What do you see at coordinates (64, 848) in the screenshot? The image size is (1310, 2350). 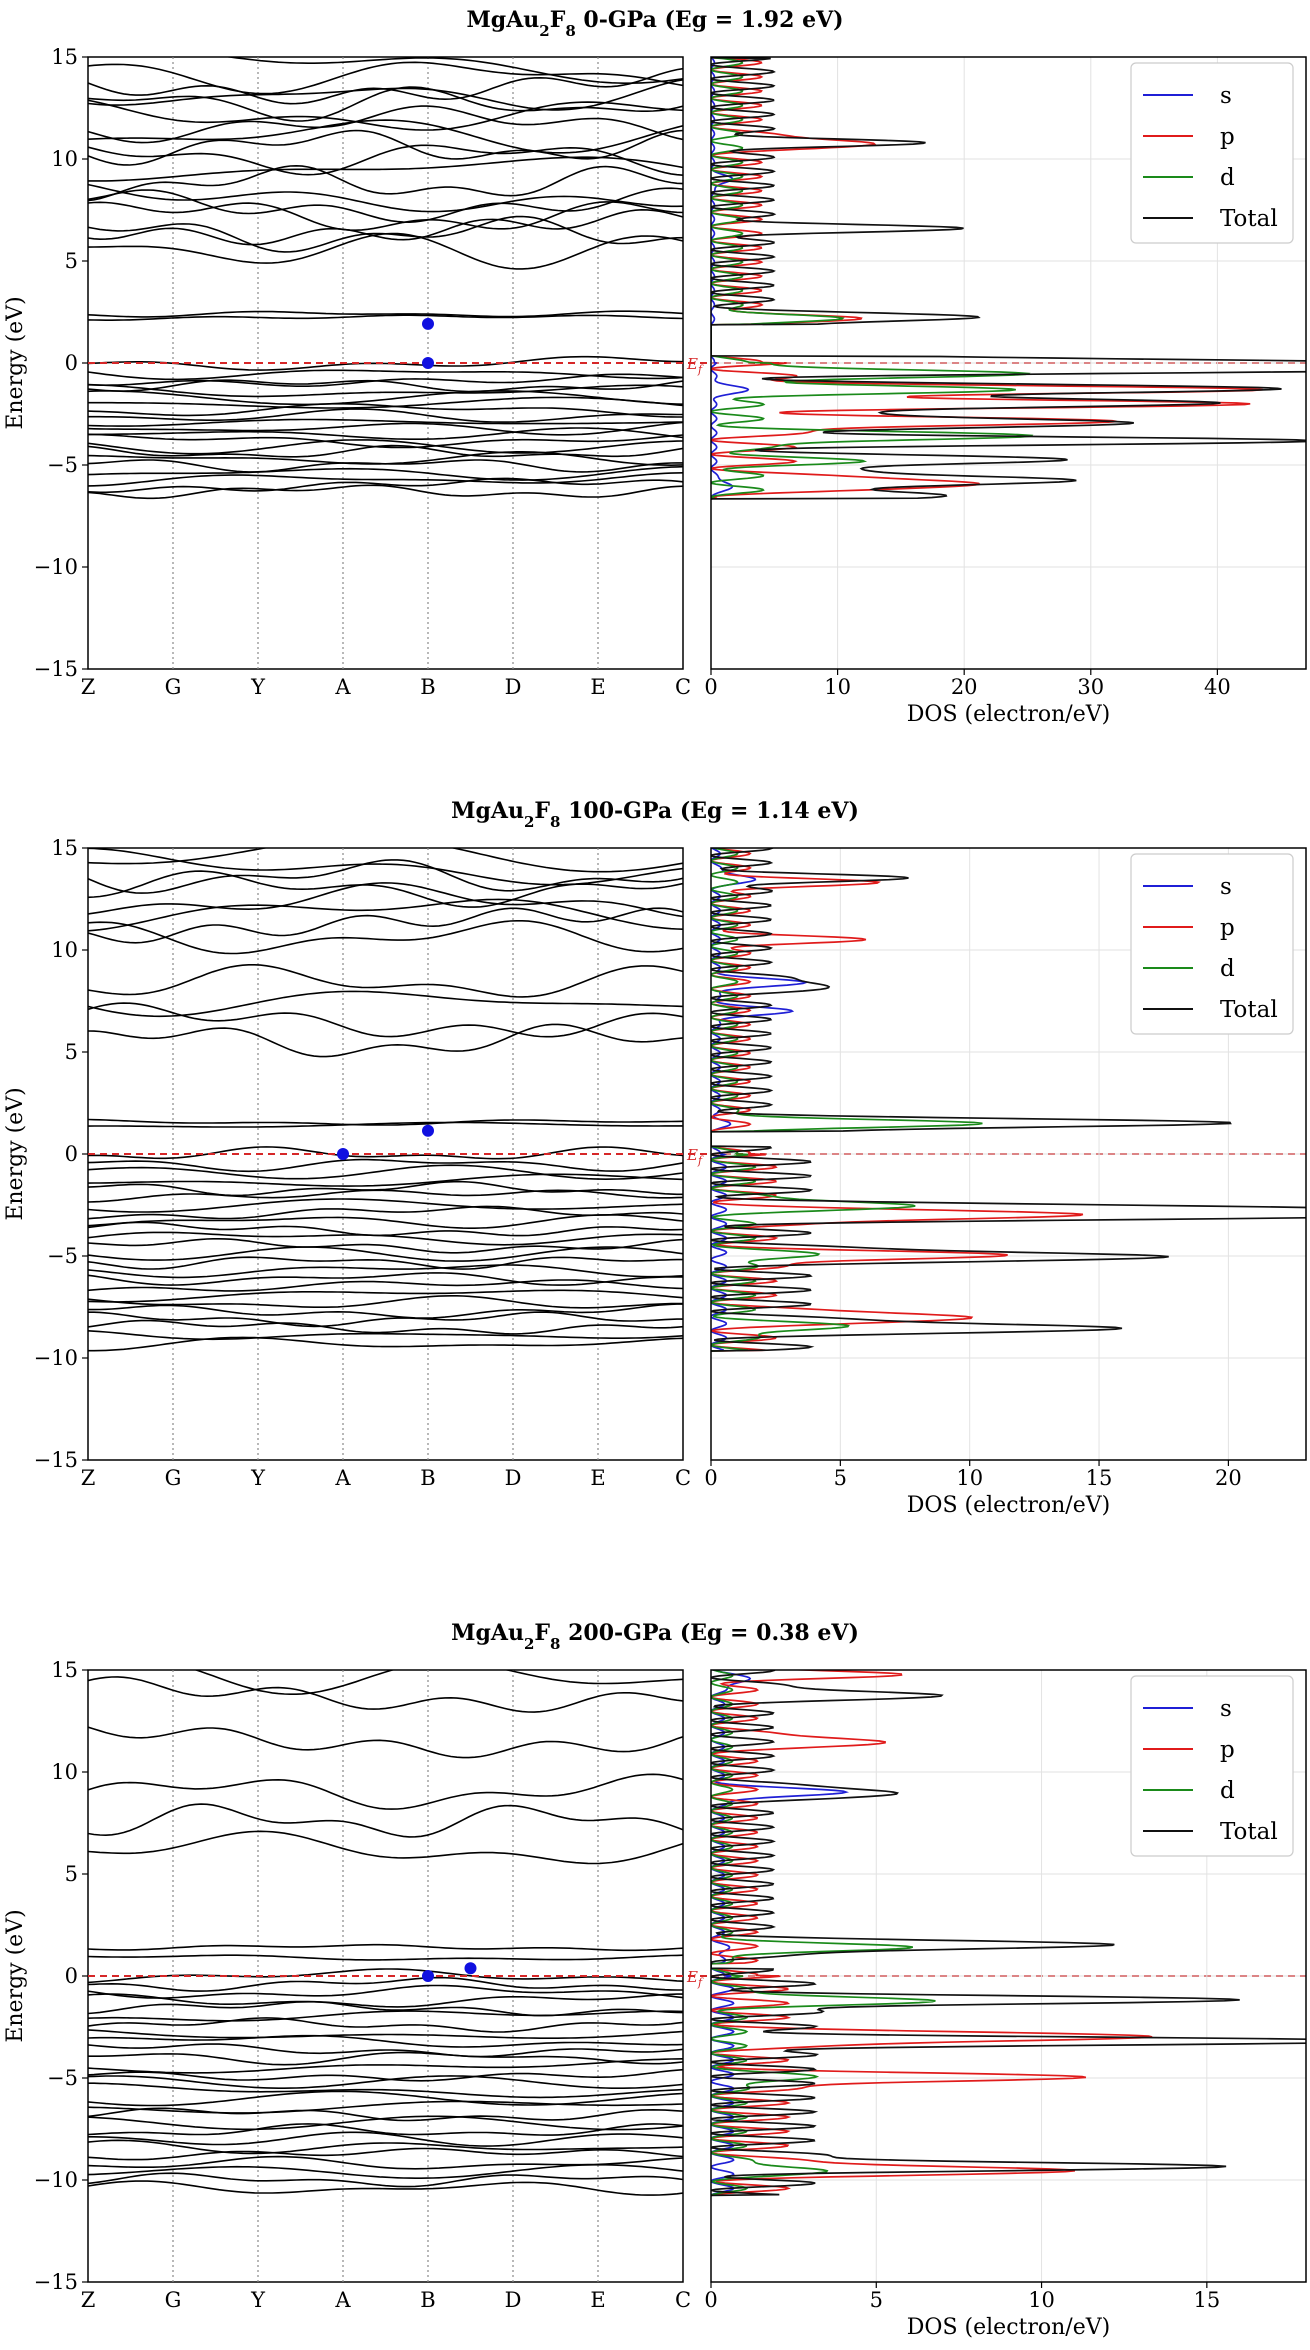 I see `y-tick-label: 15` at bounding box center [64, 848].